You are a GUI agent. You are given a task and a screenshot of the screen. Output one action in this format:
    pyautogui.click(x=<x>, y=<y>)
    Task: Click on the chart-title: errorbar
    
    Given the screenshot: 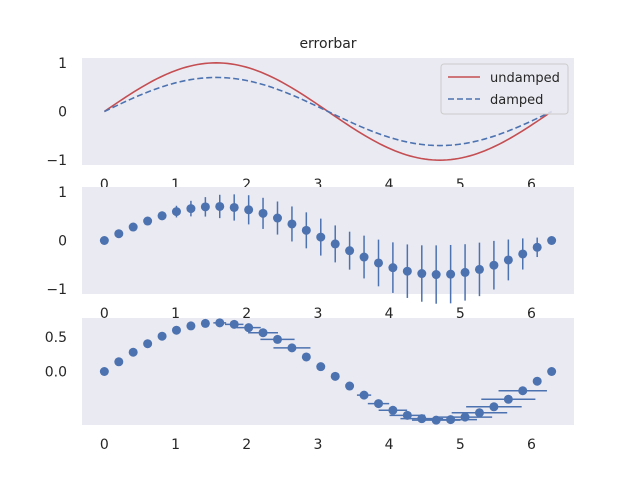 What is the action you would take?
    pyautogui.click(x=327, y=44)
    